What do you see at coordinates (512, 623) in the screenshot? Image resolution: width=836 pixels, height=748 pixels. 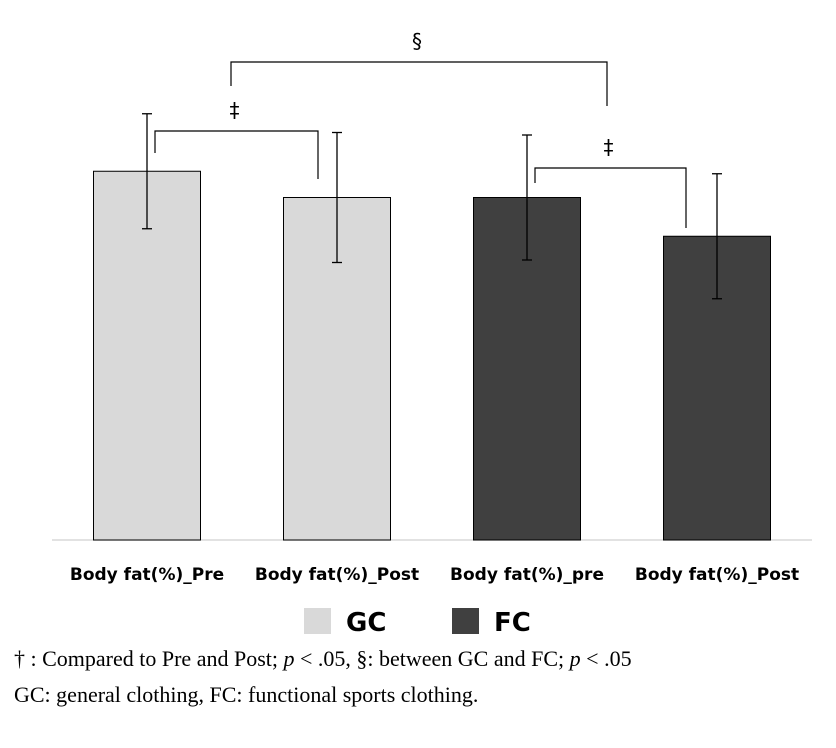 I see `legend-label-fc: FC` at bounding box center [512, 623].